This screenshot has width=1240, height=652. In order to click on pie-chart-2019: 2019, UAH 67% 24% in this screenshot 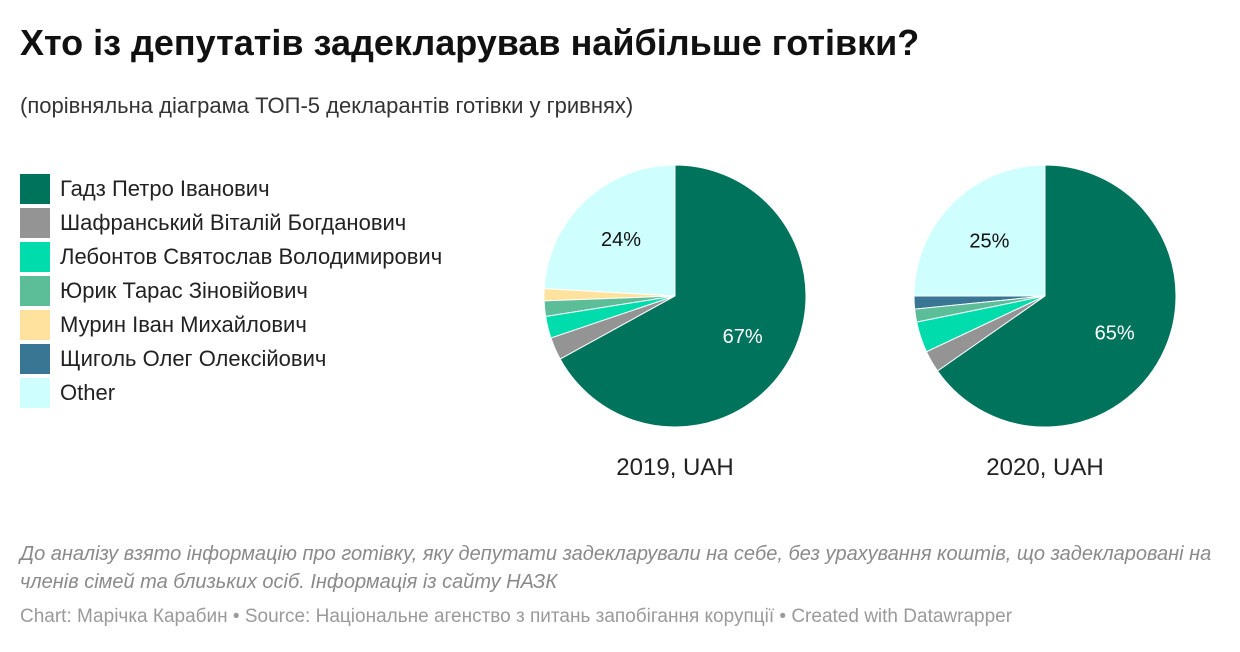, I will do `click(675, 322)`.